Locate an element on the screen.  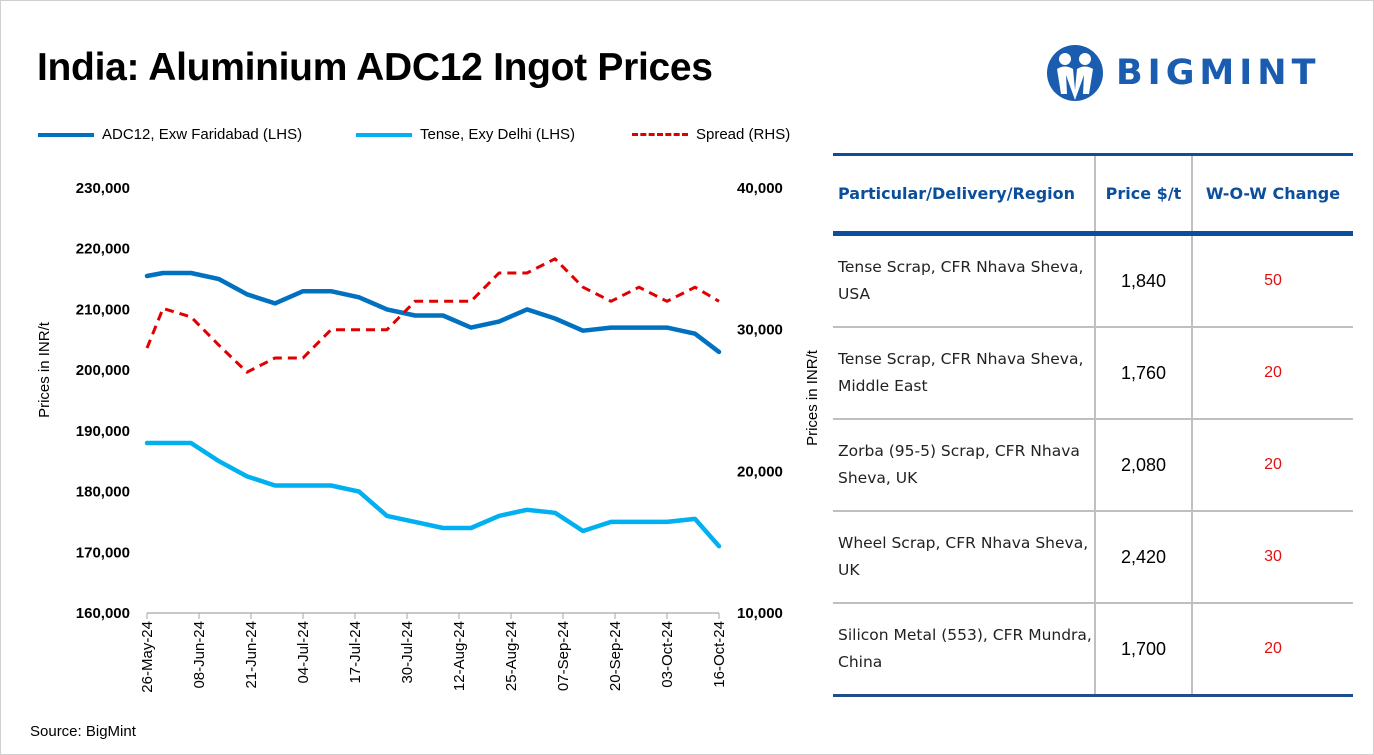
legend-item-tense: Tense, Exy Delhi (LHS) is located at coordinates (465, 134).